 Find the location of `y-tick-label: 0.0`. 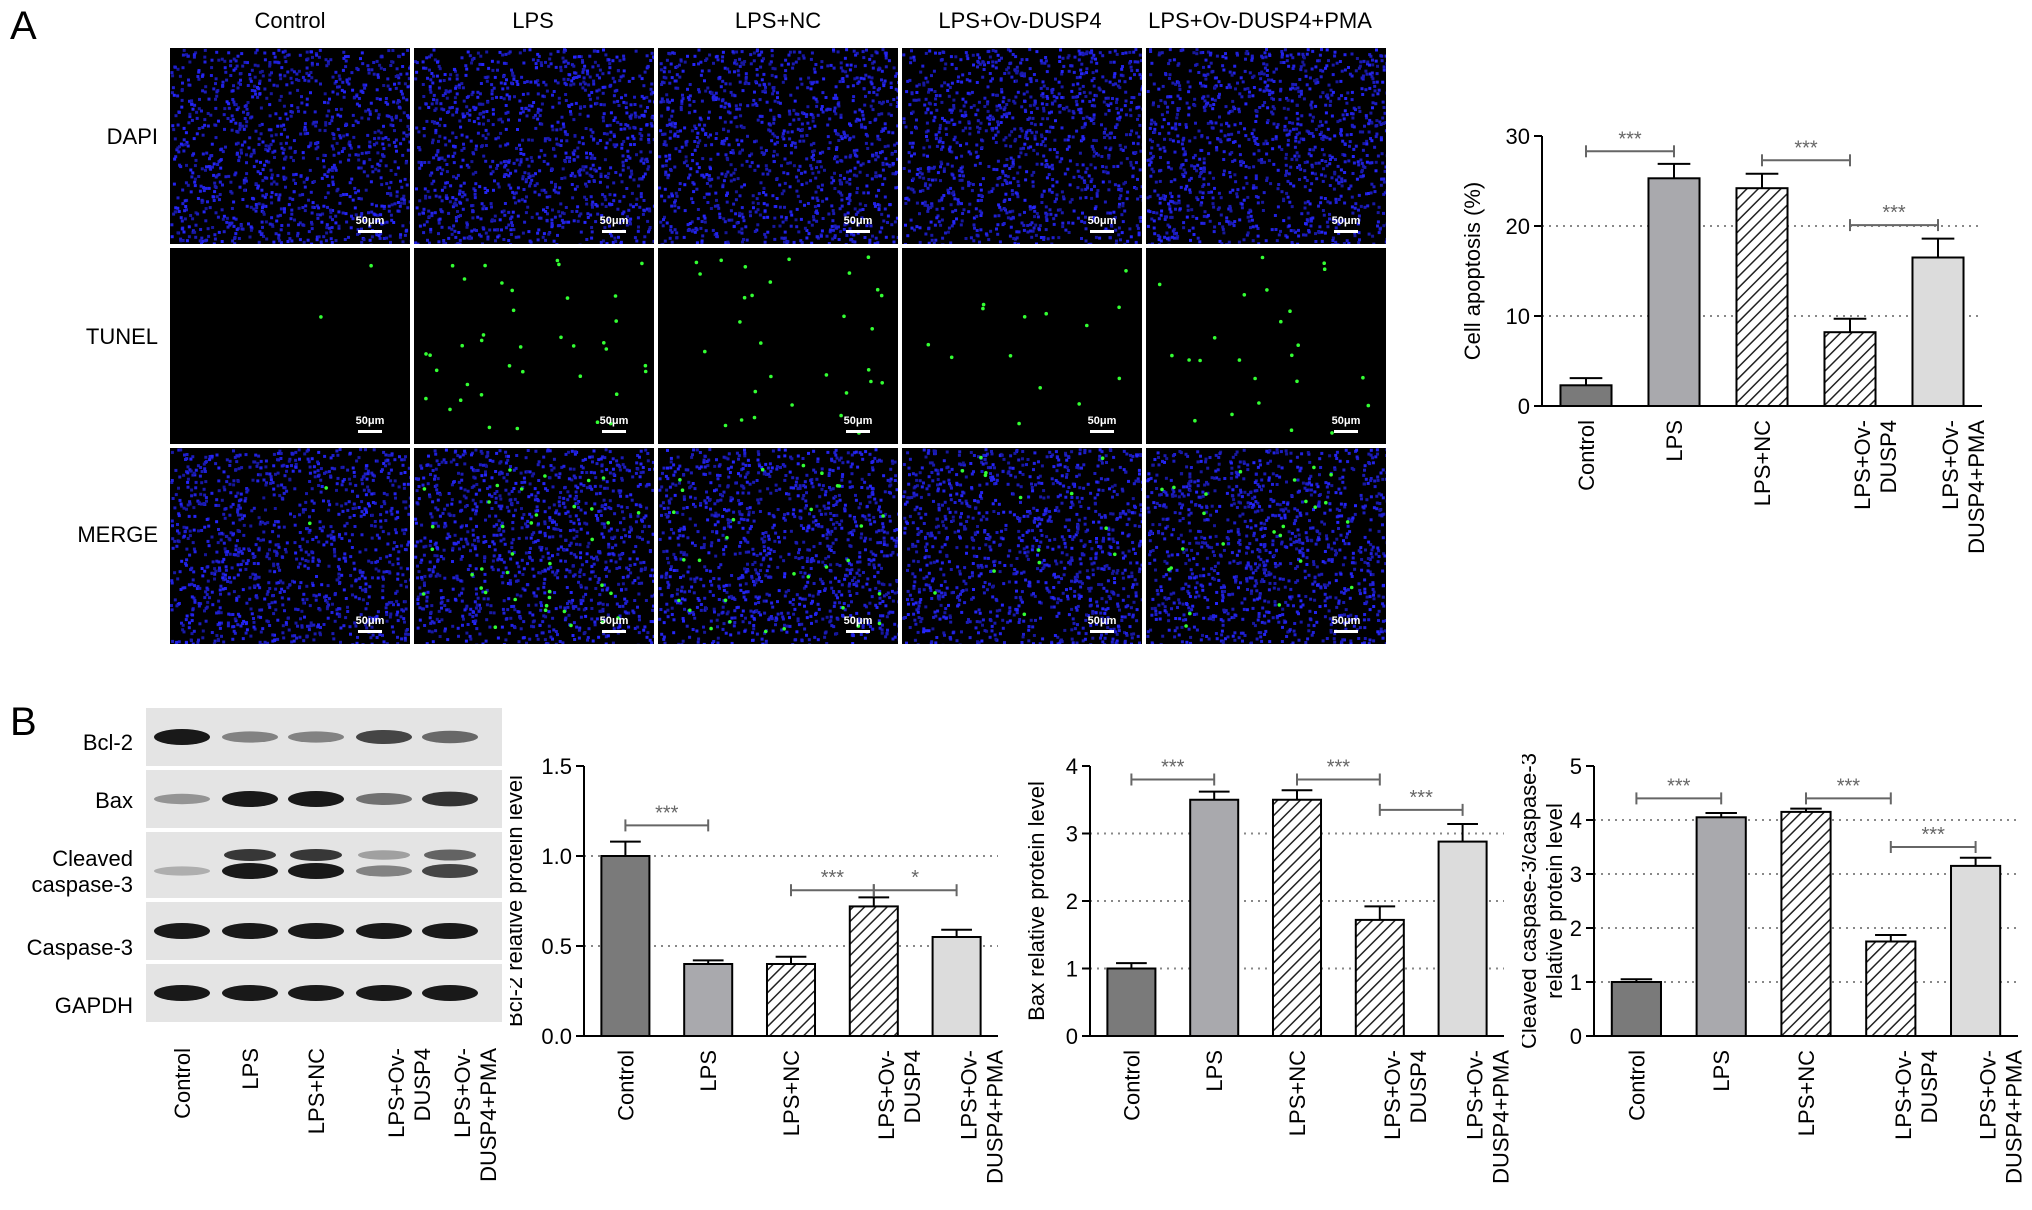

y-tick-label: 0.0 is located at coordinates (556, 1036).